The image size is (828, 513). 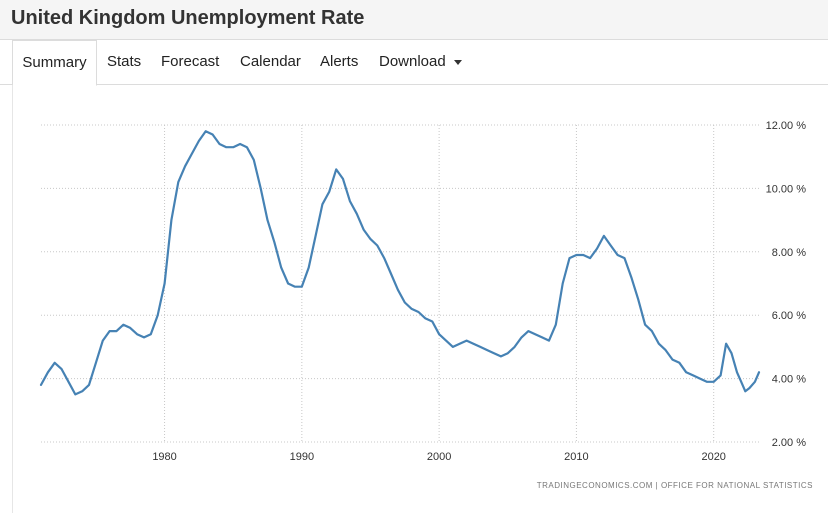 I want to click on tab-stats: Stats, so click(x=124, y=61).